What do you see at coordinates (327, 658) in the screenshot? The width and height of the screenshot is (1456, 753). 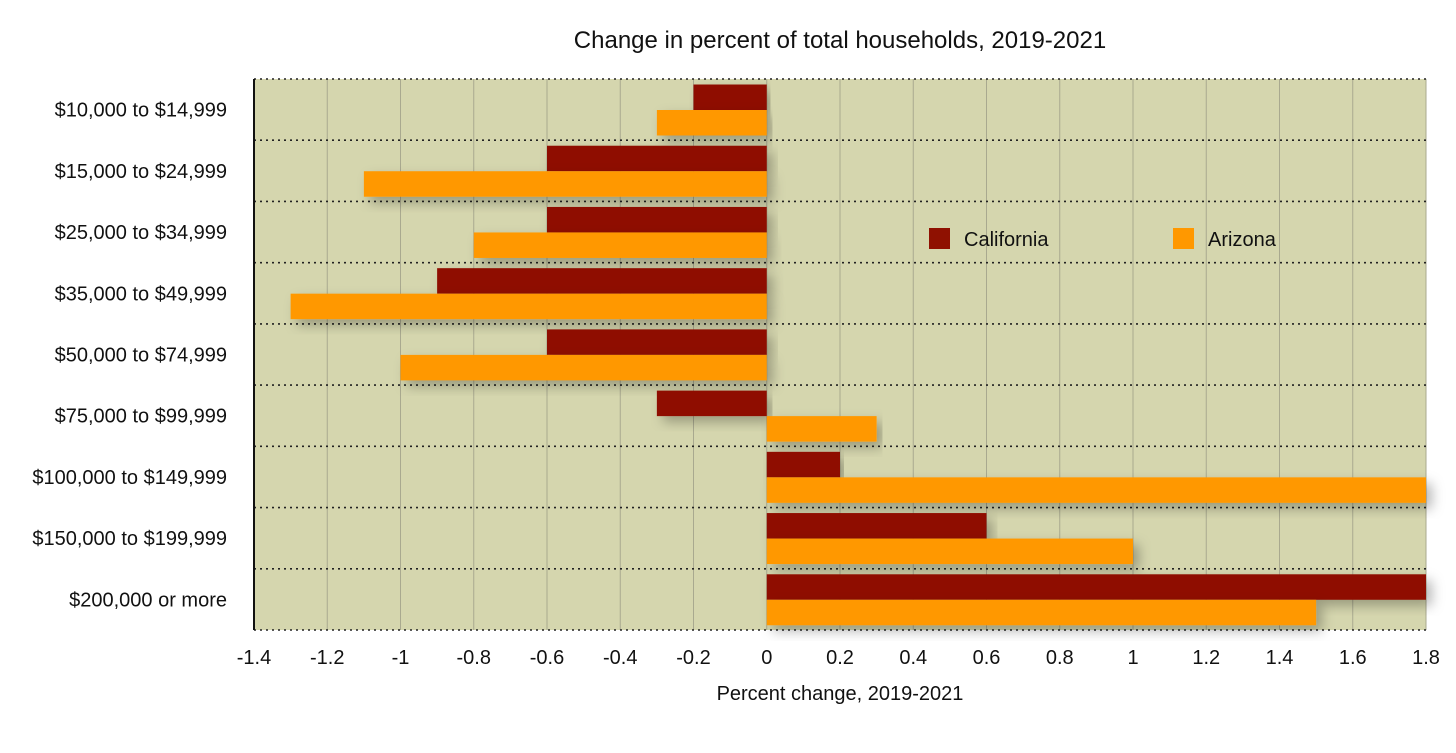 I see `x-tick-label-1: -1.2` at bounding box center [327, 658].